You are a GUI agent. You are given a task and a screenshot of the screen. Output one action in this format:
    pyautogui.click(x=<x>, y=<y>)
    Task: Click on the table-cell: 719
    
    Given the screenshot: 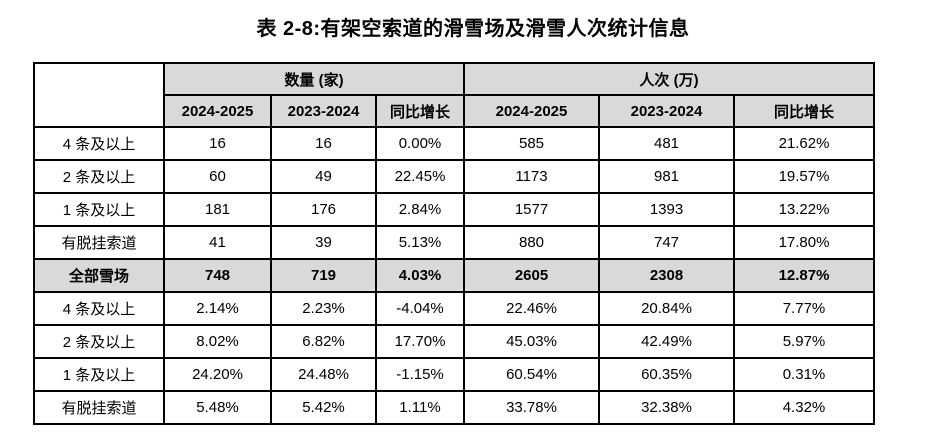 What is the action you would take?
    pyautogui.click(x=323, y=275)
    